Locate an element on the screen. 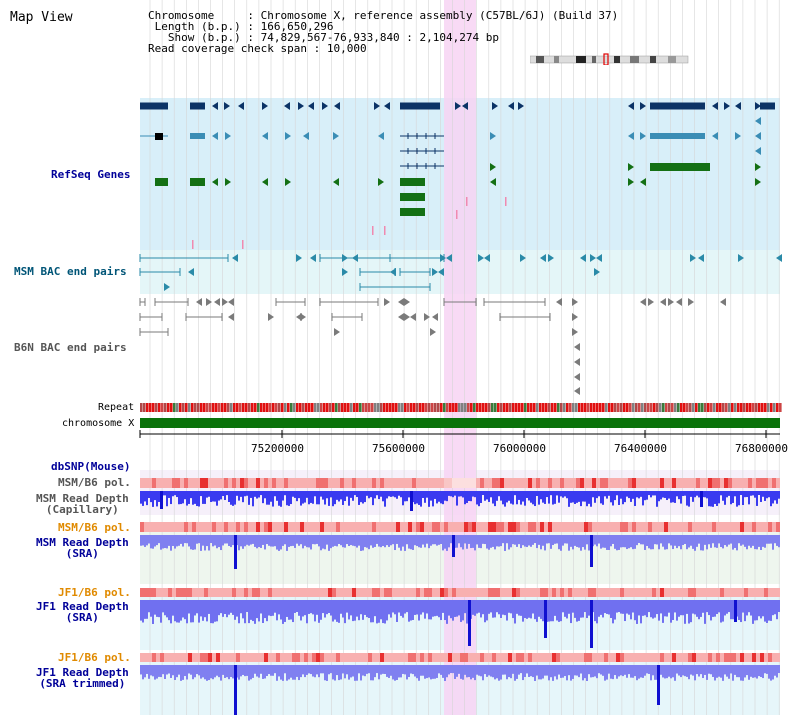  track-label-msm-pol-1: MSM/B6 pol. is located at coordinates (94, 482).